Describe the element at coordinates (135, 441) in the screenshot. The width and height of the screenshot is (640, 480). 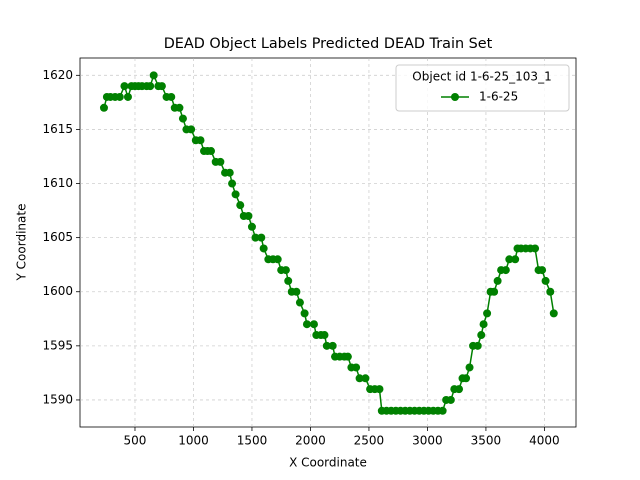
I see `x-tick-label: 500` at that location.